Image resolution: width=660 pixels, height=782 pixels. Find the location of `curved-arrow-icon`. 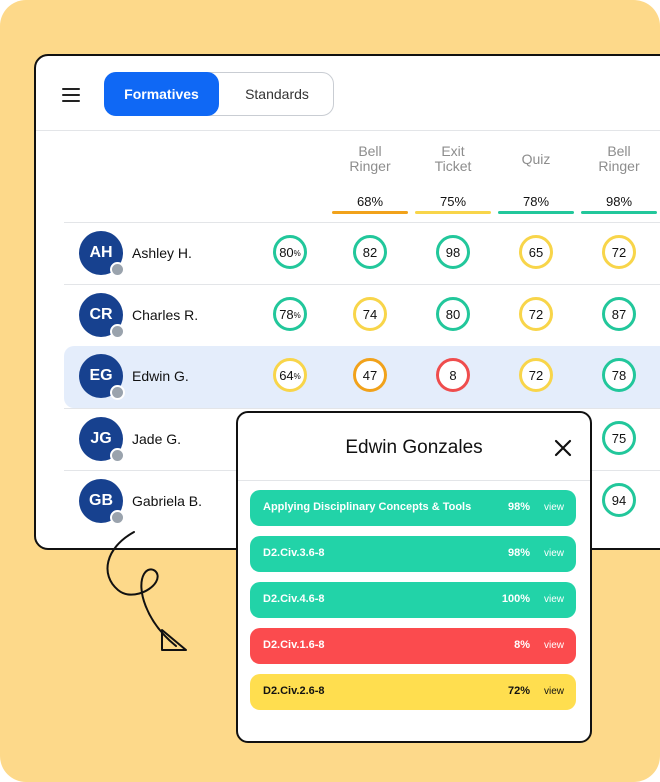

curved-arrow-icon is located at coordinates (146, 591).